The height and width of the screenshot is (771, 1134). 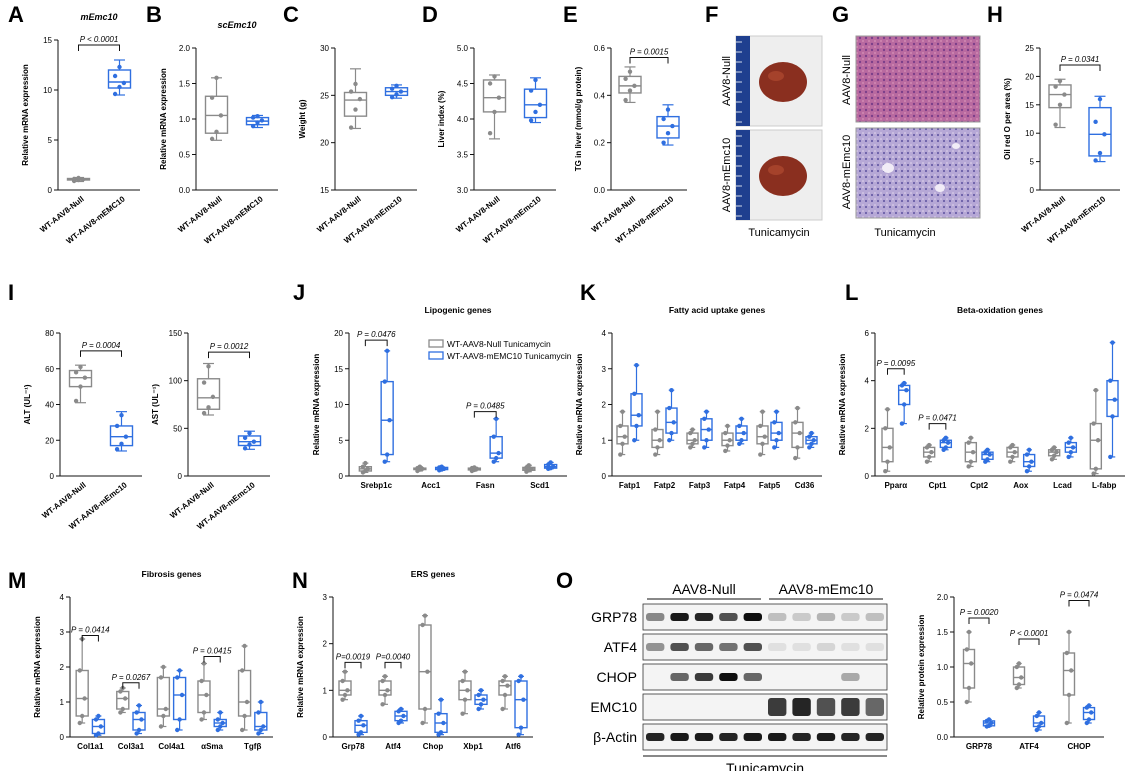 What do you see at coordinates (473, 746) in the screenshot?
I see `x-category-label: Xbp1` at bounding box center [473, 746].